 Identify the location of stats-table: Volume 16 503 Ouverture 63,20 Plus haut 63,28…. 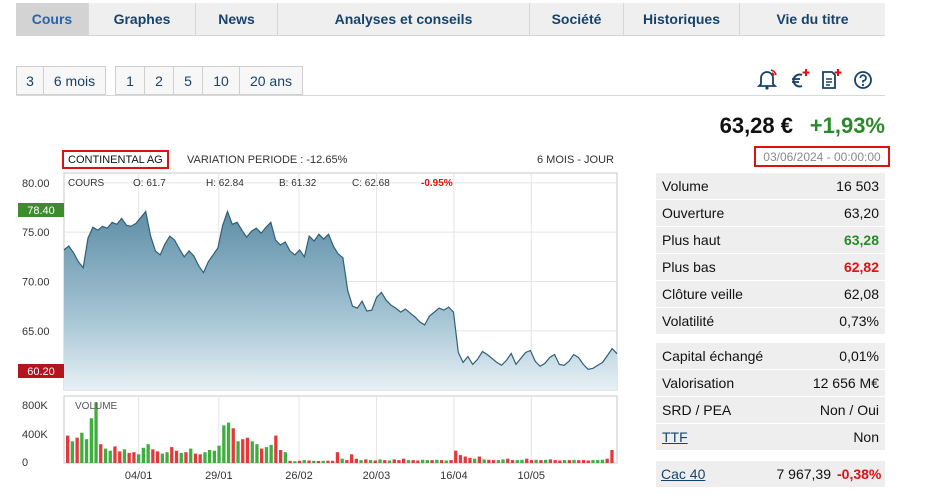
(770, 254).